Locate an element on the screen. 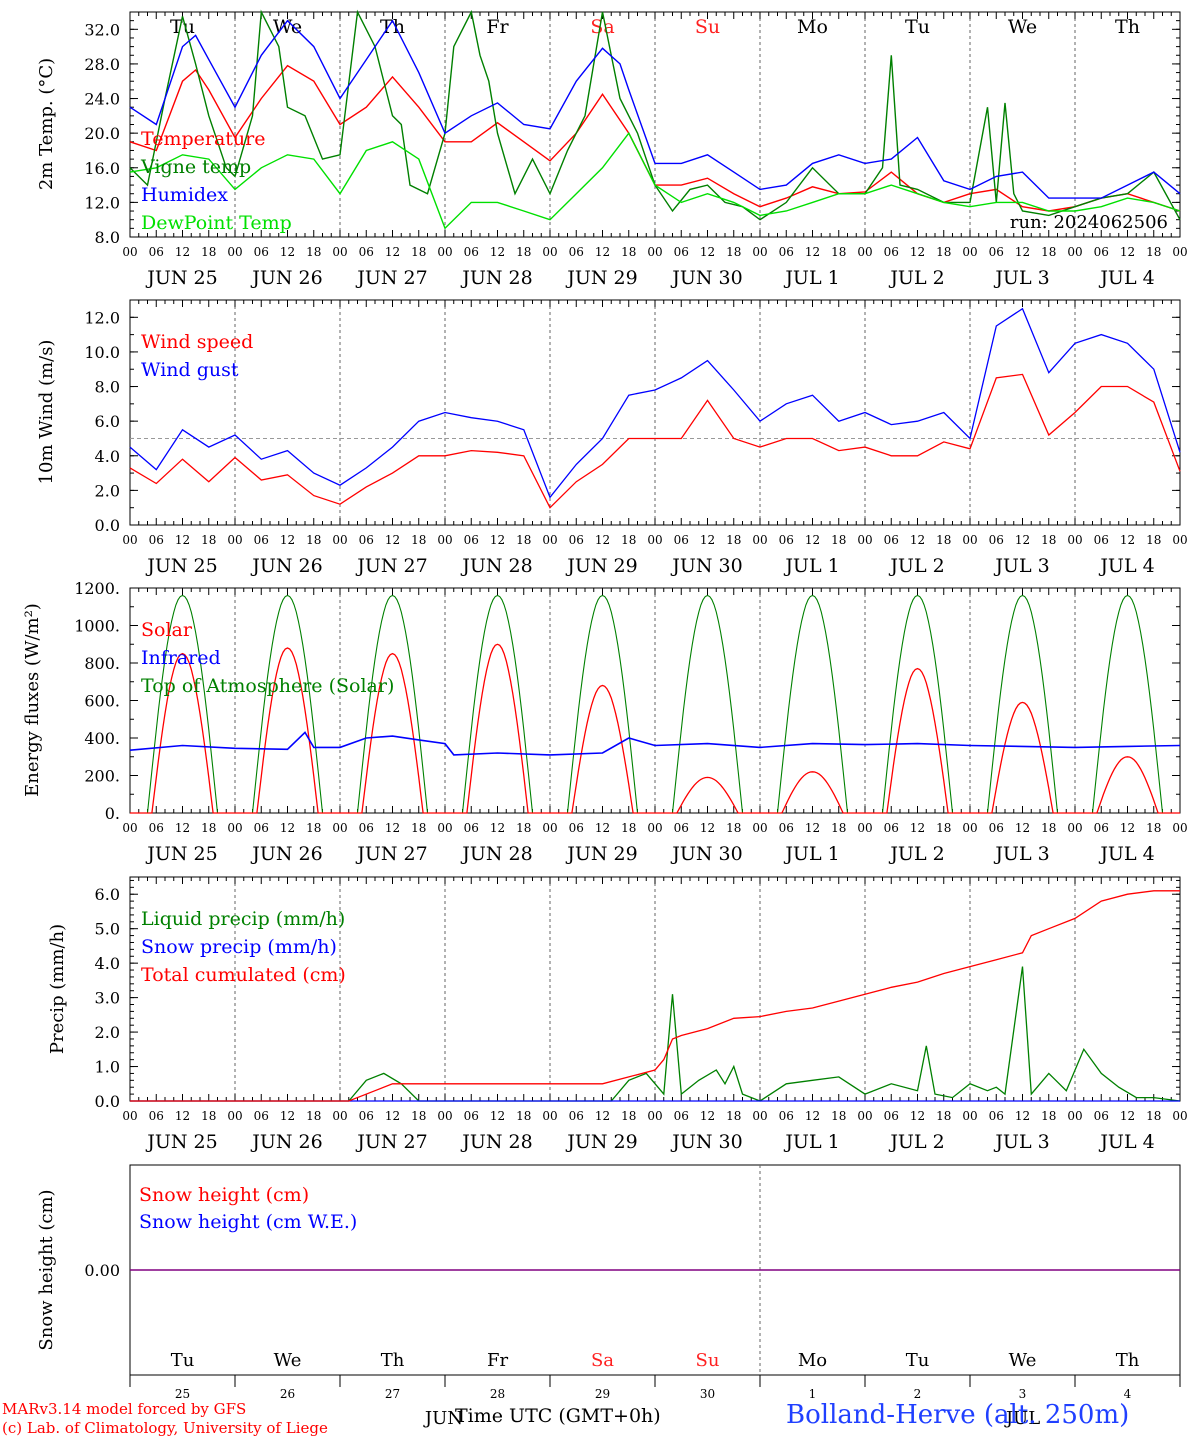 The width and height of the screenshot is (1194, 1440). date-label: JUL 4 is located at coordinates (1126, 854).